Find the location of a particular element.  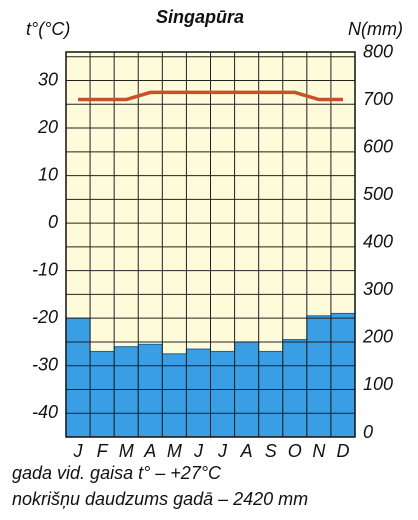

x-tick-label: O is located at coordinates (295, 451).